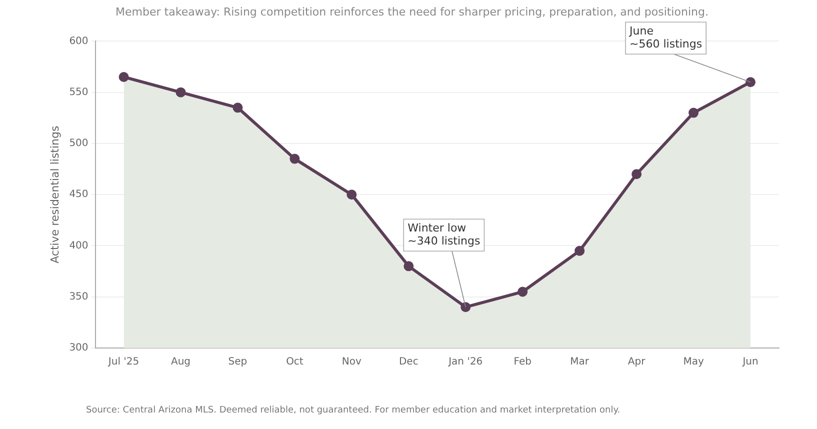 The width and height of the screenshot is (817, 429). Describe the element at coordinates (78, 296) in the screenshot. I see `y-tick-label: 350` at that location.